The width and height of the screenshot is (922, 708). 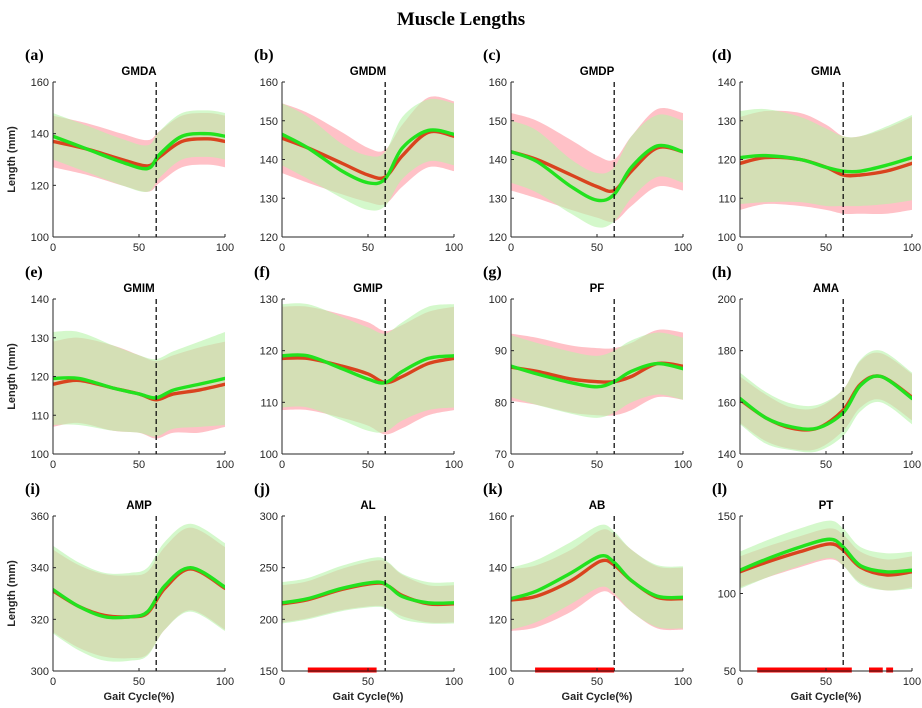 What do you see at coordinates (597, 72) in the screenshot?
I see `panel-title: GMDP` at bounding box center [597, 72].